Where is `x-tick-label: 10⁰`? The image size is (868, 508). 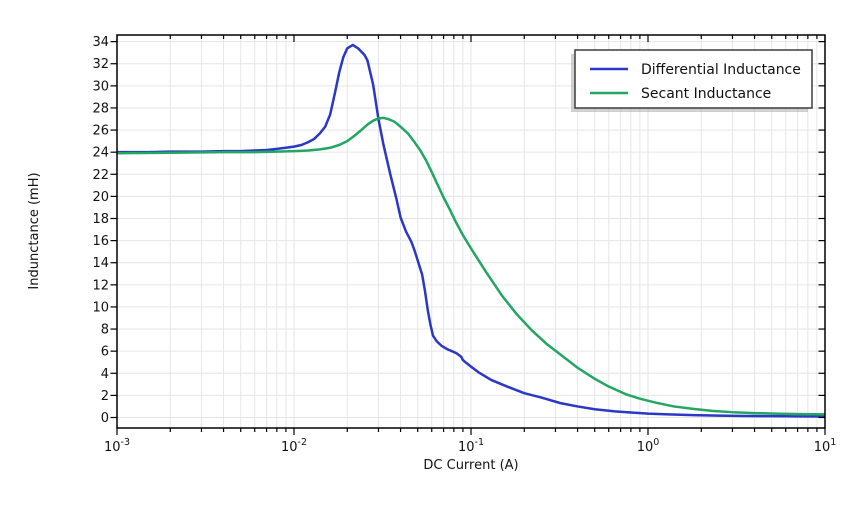
x-tick-label: 10⁰ is located at coordinates (648, 446).